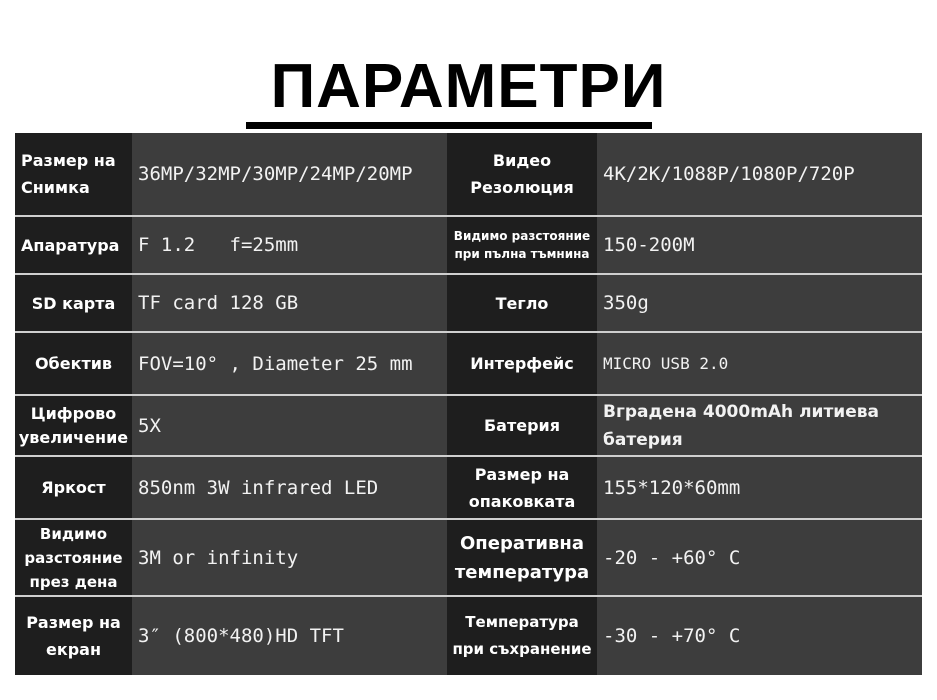 The width and height of the screenshot is (937, 700). I want to click on spec-label: Апаратура, so click(73, 246).